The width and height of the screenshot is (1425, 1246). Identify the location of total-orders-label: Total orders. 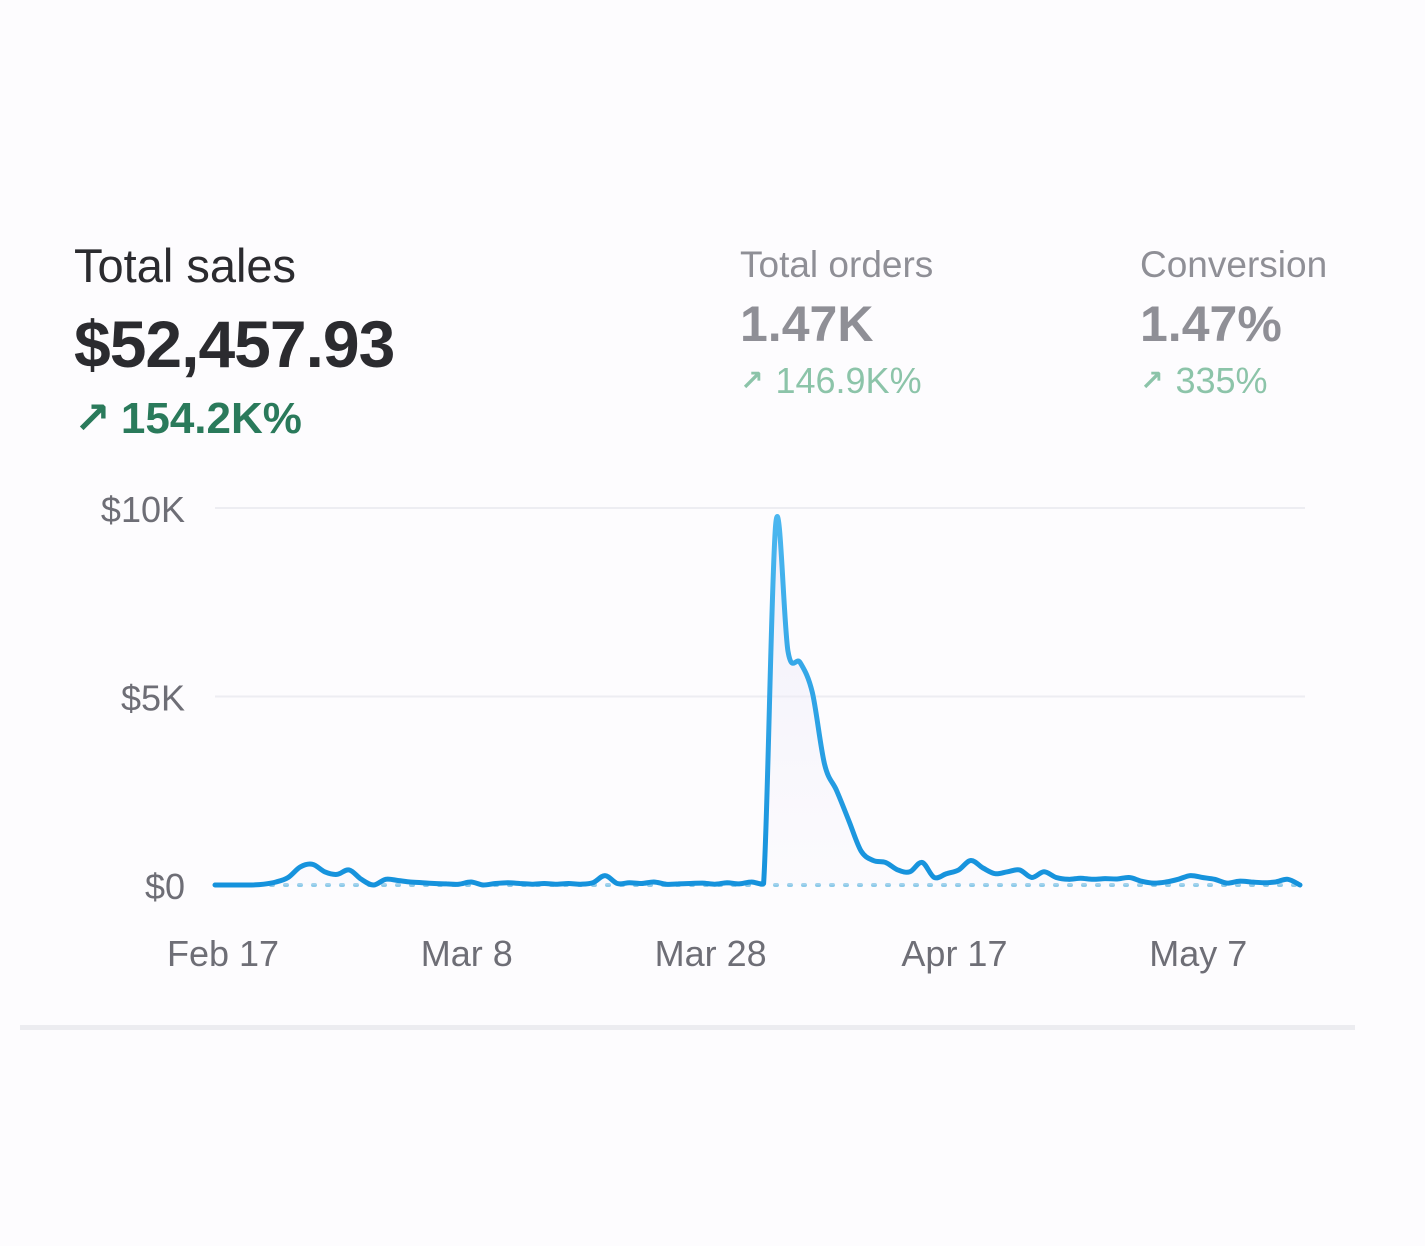
(837, 264).